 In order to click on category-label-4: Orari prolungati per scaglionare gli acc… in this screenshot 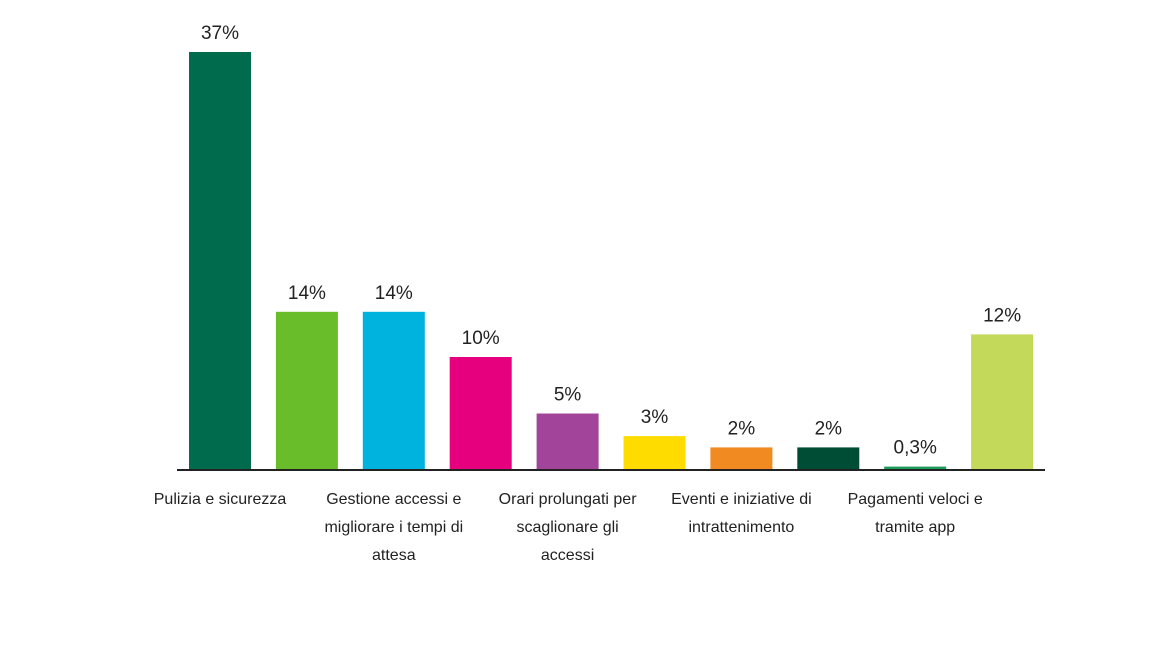, I will do `click(567, 527)`.